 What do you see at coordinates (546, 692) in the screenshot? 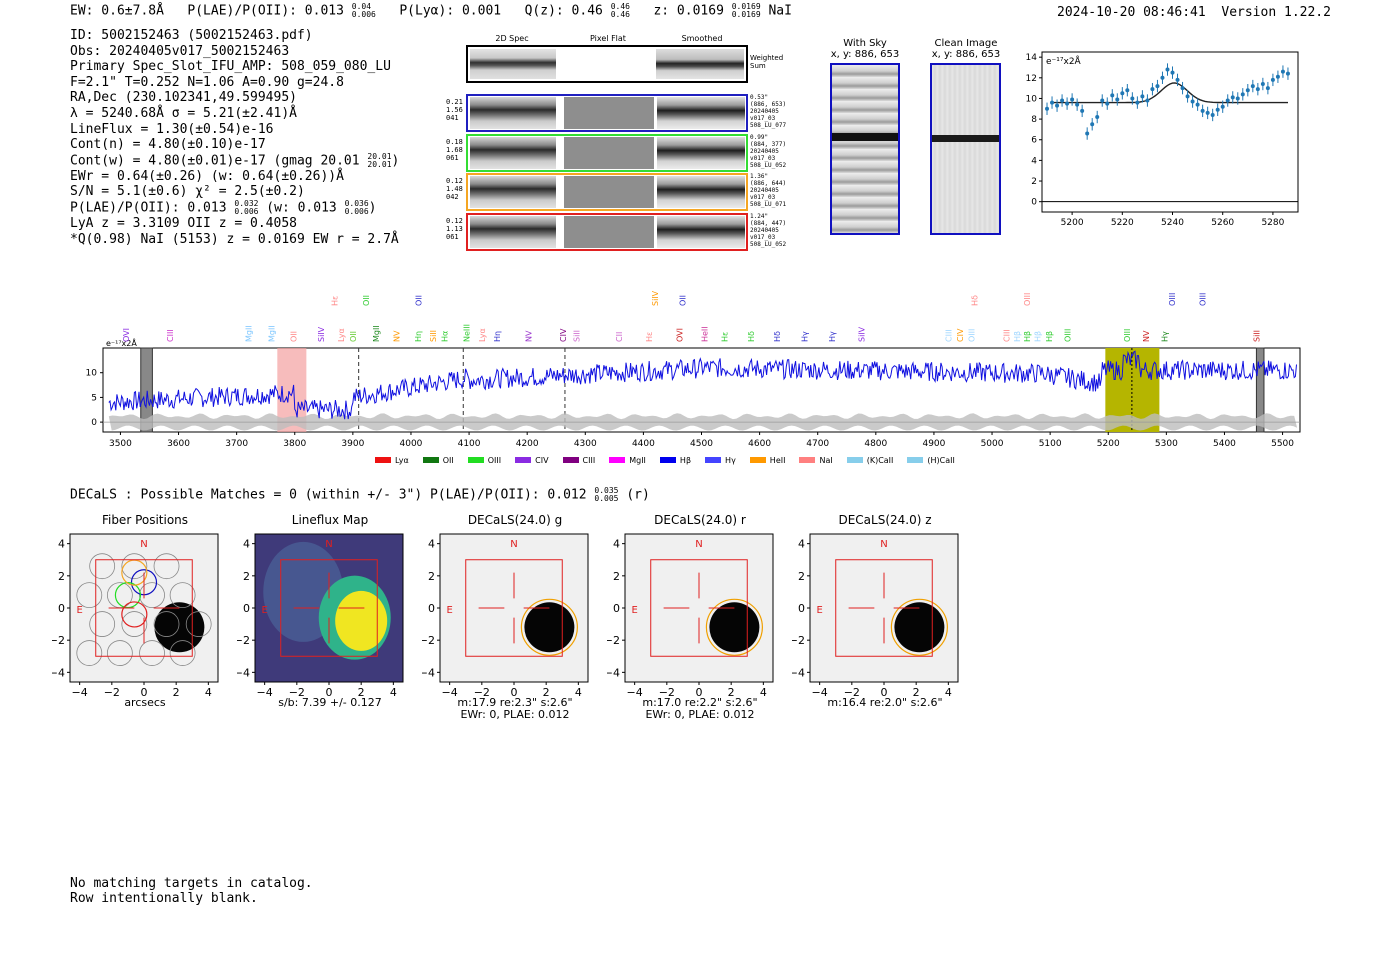
I see `panel-xtick-label: 2` at bounding box center [546, 692].